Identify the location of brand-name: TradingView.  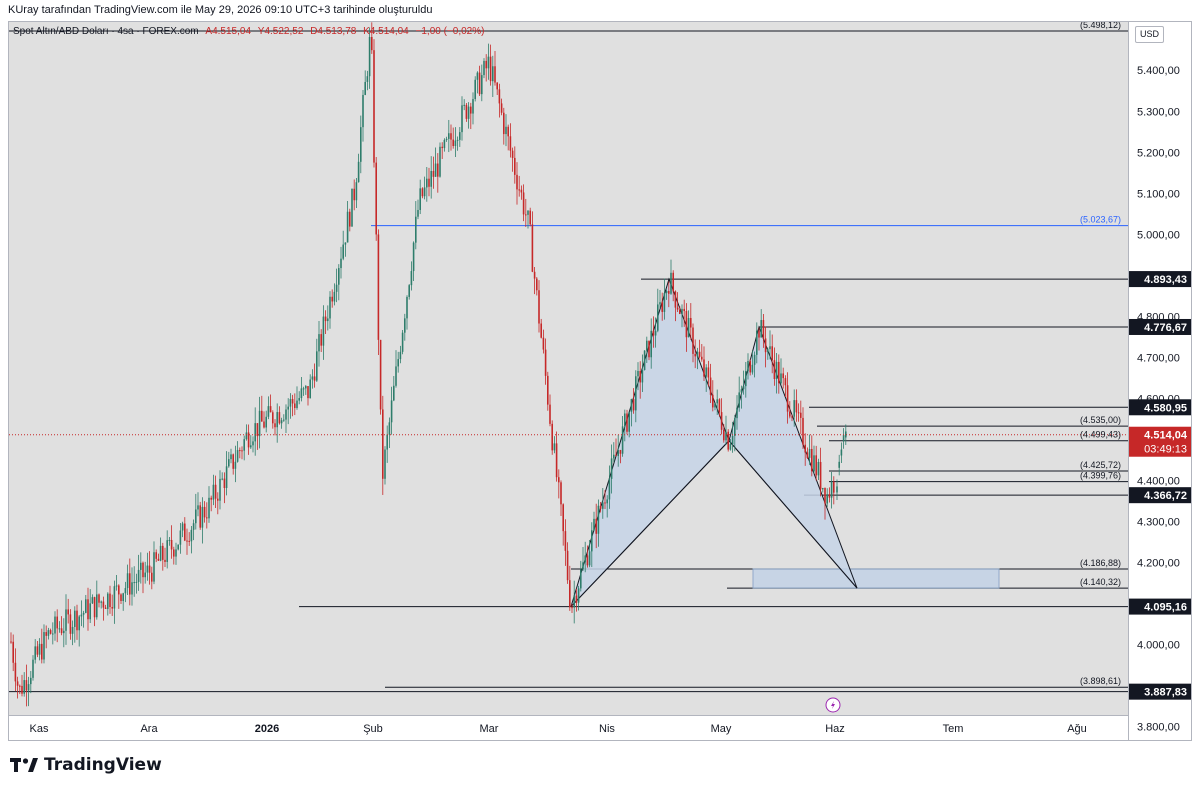
(103, 765).